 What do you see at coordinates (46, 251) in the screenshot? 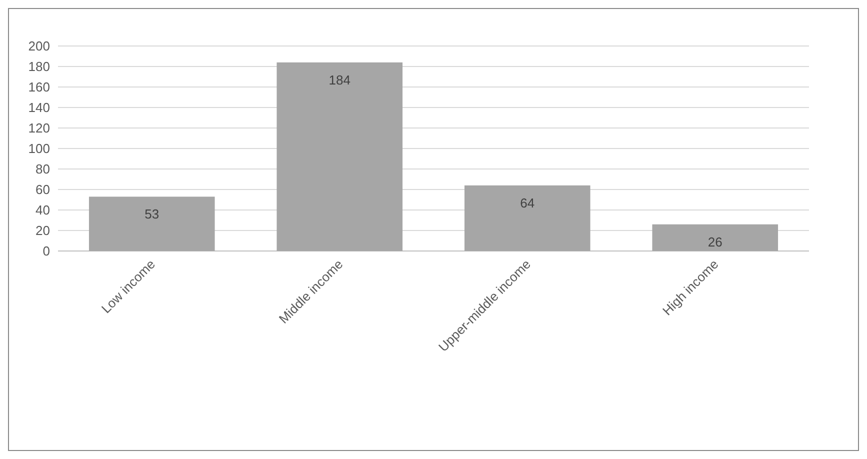
I see `y-tick-label: 0` at bounding box center [46, 251].